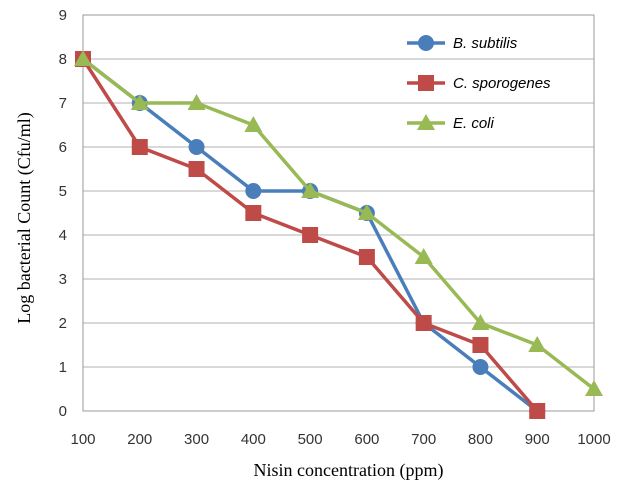 Image resolution: width=618 pixels, height=490 pixels. Describe the element at coordinates (63, 279) in the screenshot. I see `y-tick-label: 3` at that location.